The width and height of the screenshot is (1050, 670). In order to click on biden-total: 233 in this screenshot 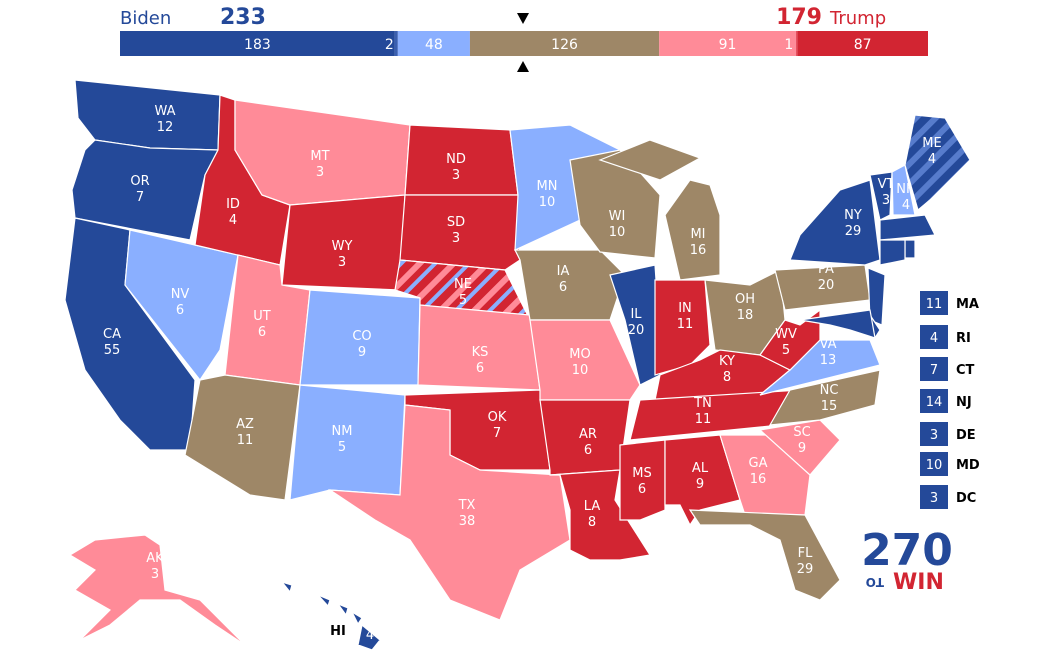, I will do `click(243, 17)`.